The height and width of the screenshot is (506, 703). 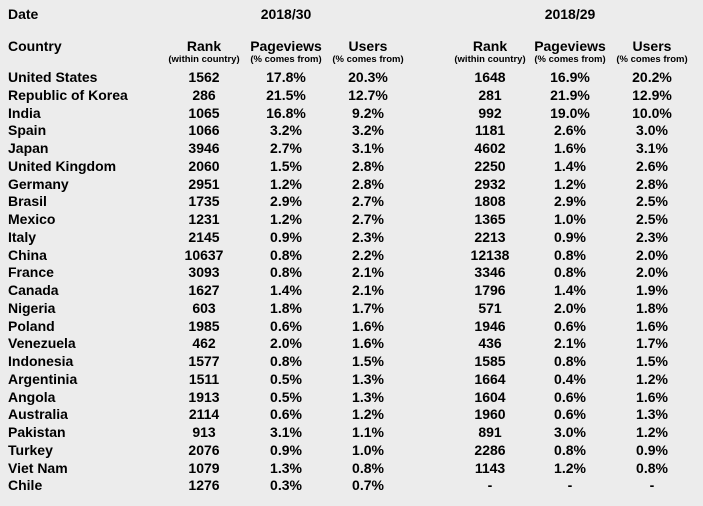 I want to click on users-w29-cell: 1.6%, so click(x=652, y=396).